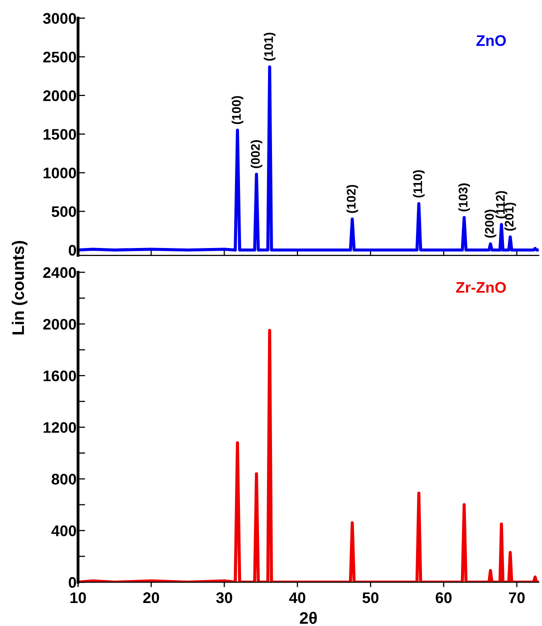  What do you see at coordinates (297, 598) in the screenshot?
I see `x-tick-label: 40` at bounding box center [297, 598].